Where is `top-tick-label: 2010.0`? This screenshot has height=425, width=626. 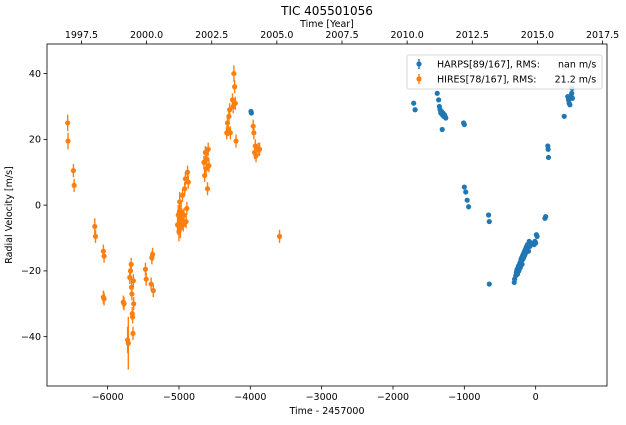
top-tick-label: 2010.0 is located at coordinates (407, 35).